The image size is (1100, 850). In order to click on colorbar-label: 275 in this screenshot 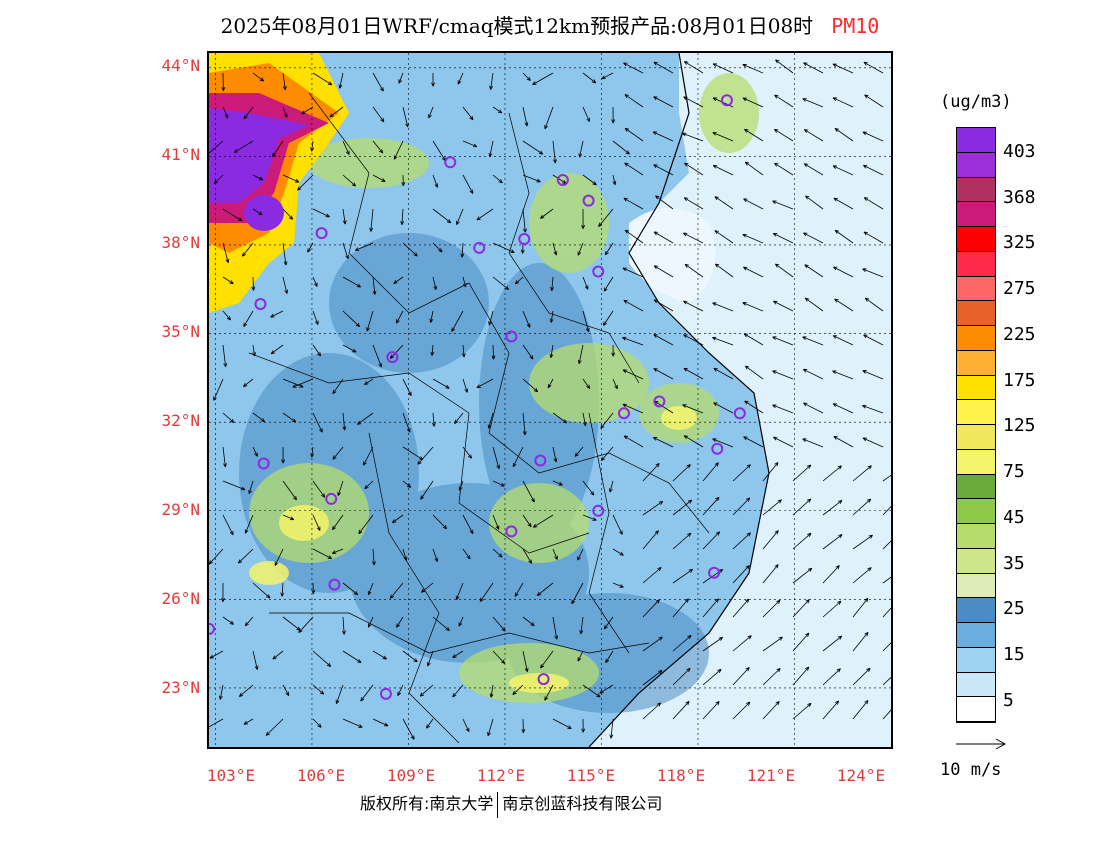, I will do `click(1019, 288)`.